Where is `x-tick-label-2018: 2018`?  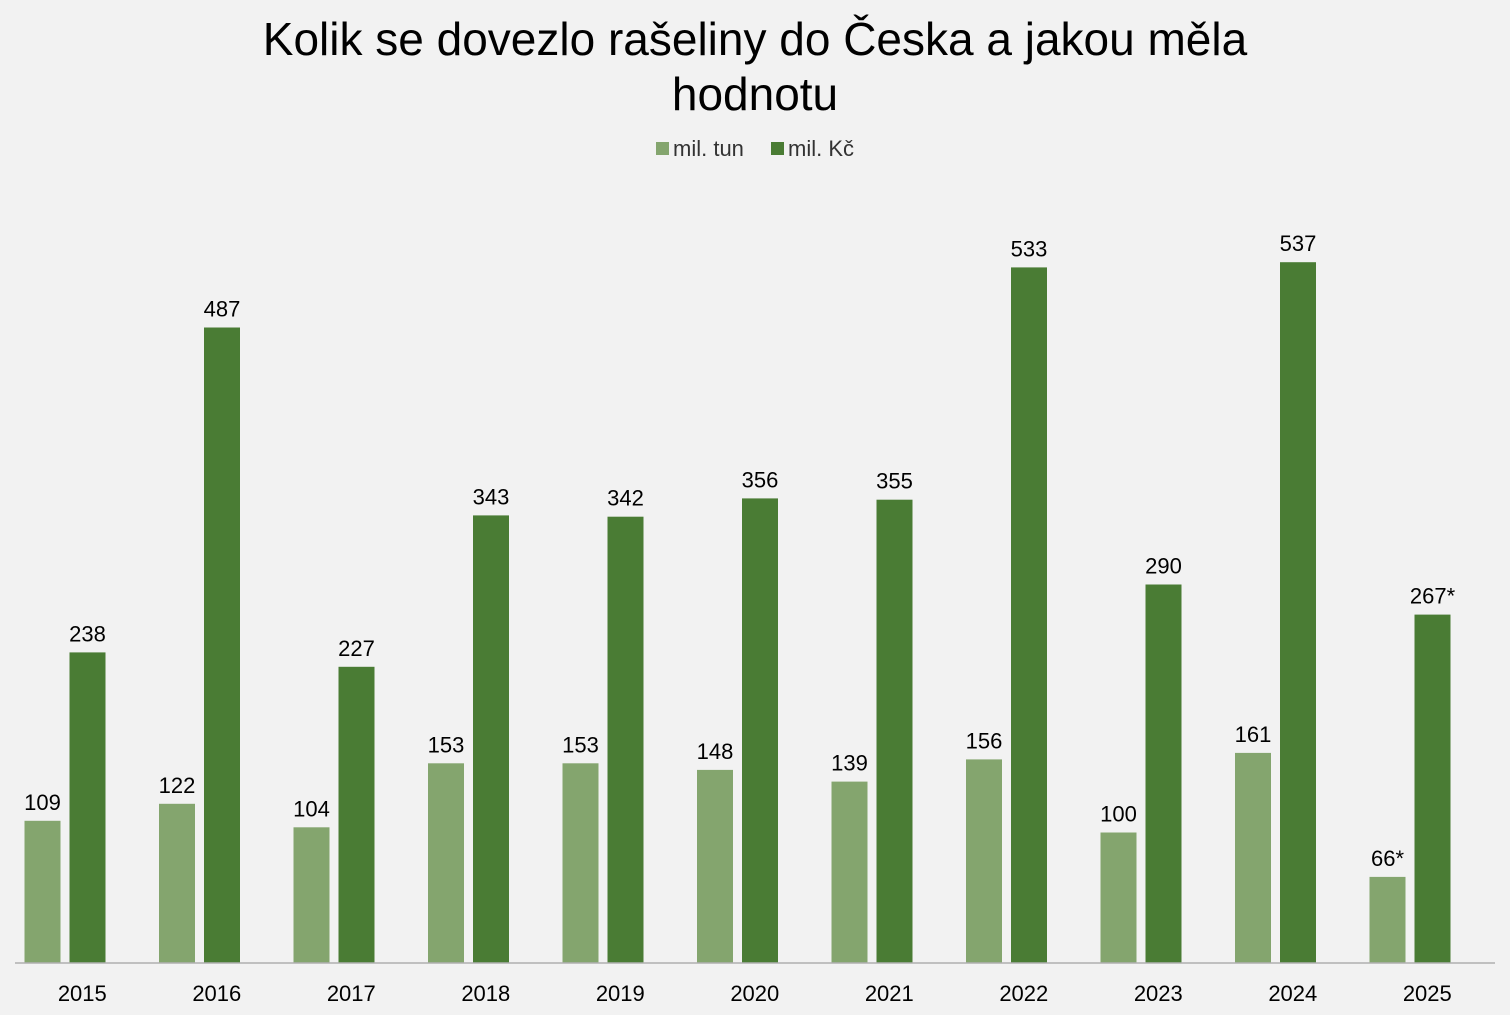 x-tick-label-2018: 2018 is located at coordinates (485, 993).